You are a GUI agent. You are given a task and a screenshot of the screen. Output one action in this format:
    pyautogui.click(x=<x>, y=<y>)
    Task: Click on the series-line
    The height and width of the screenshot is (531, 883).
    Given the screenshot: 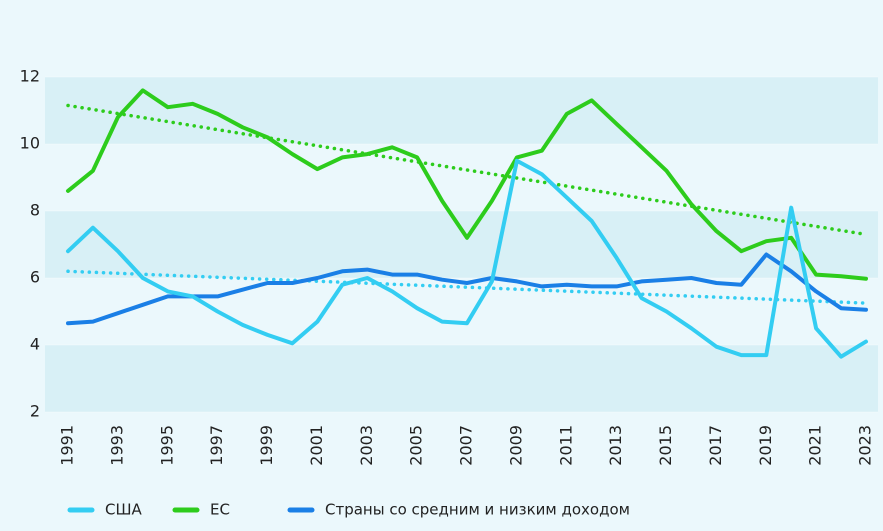 What is the action you would take?
    pyautogui.click(x=467, y=289)
    